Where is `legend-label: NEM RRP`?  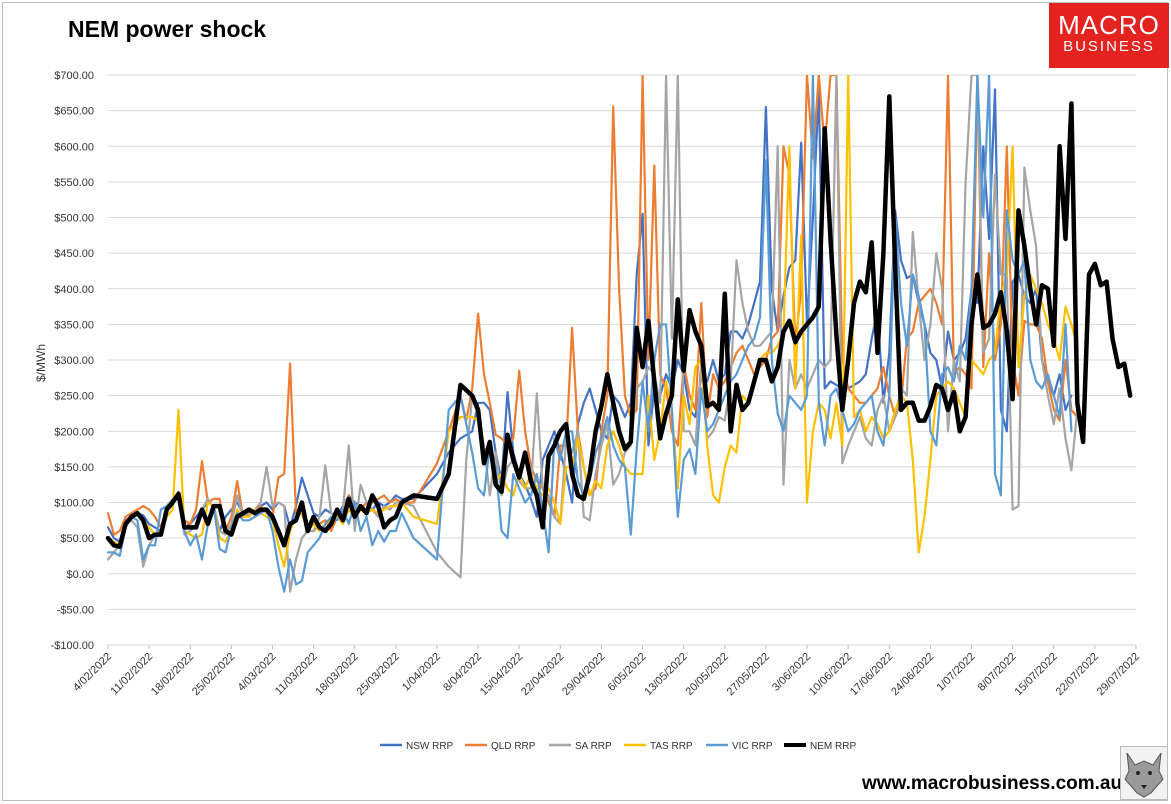 legend-label: NEM RRP is located at coordinates (833, 746).